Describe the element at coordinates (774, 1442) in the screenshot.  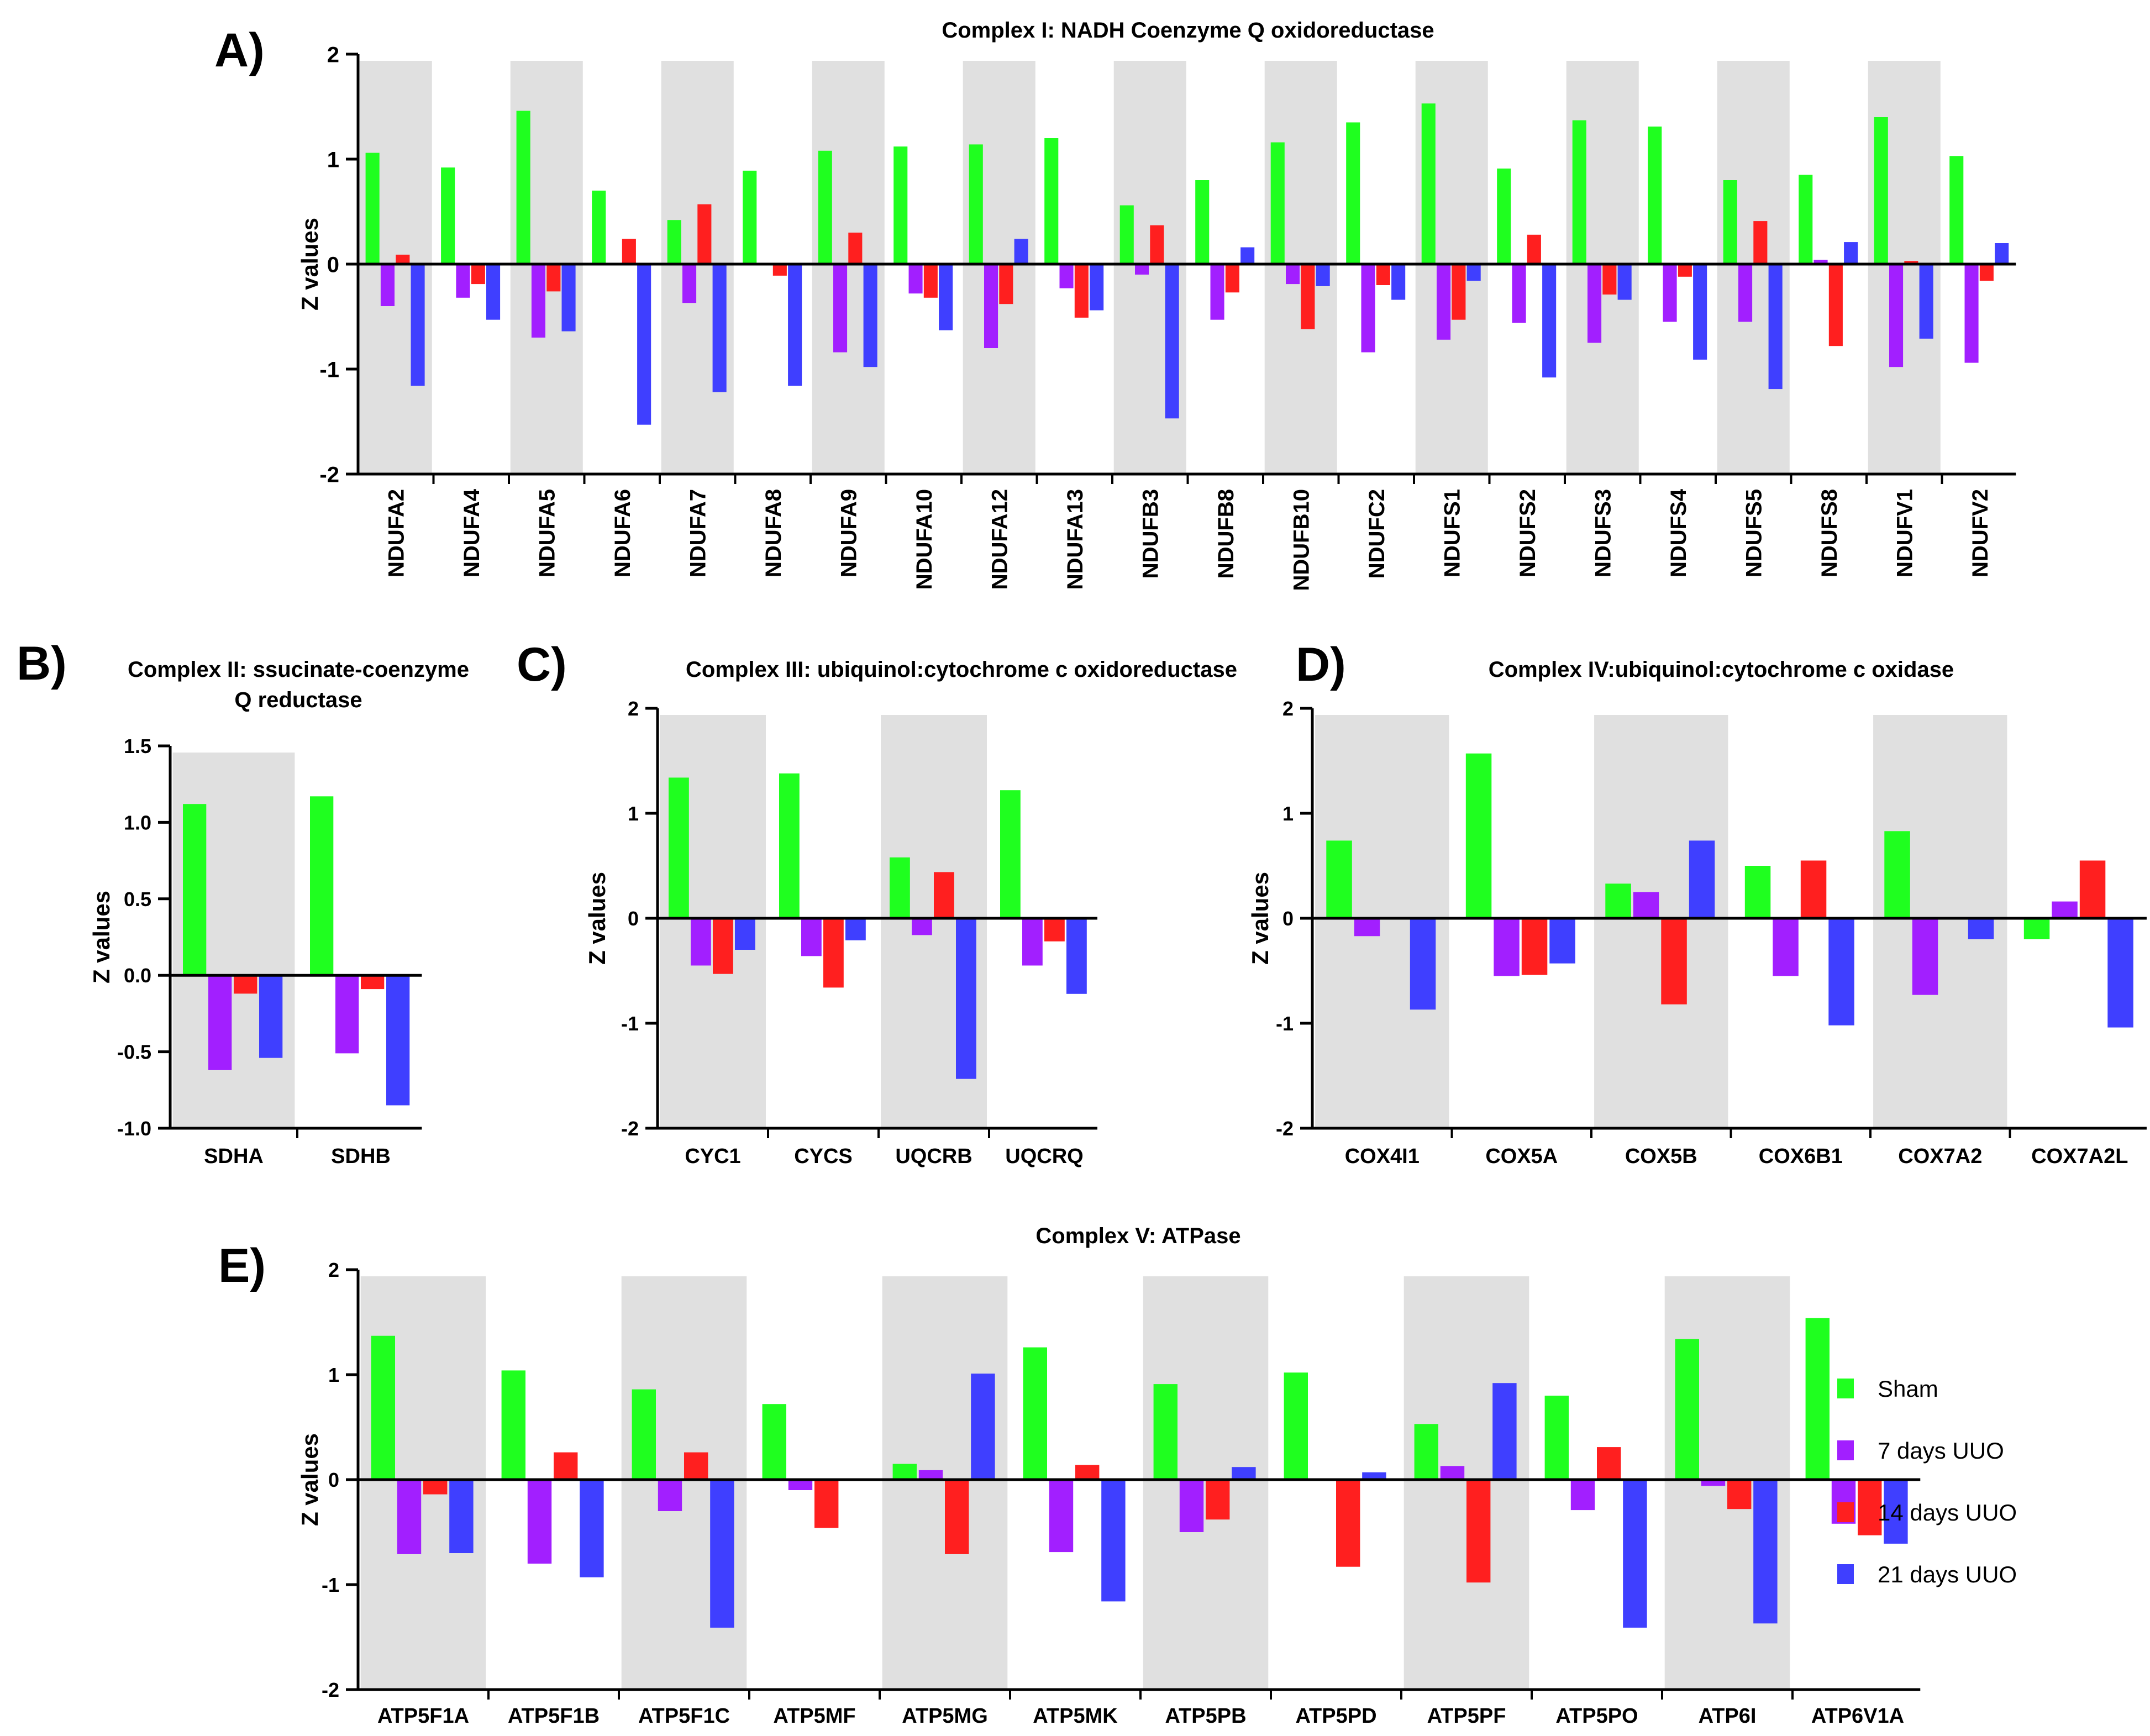
I see `bar-sham-atp5mf` at that location.